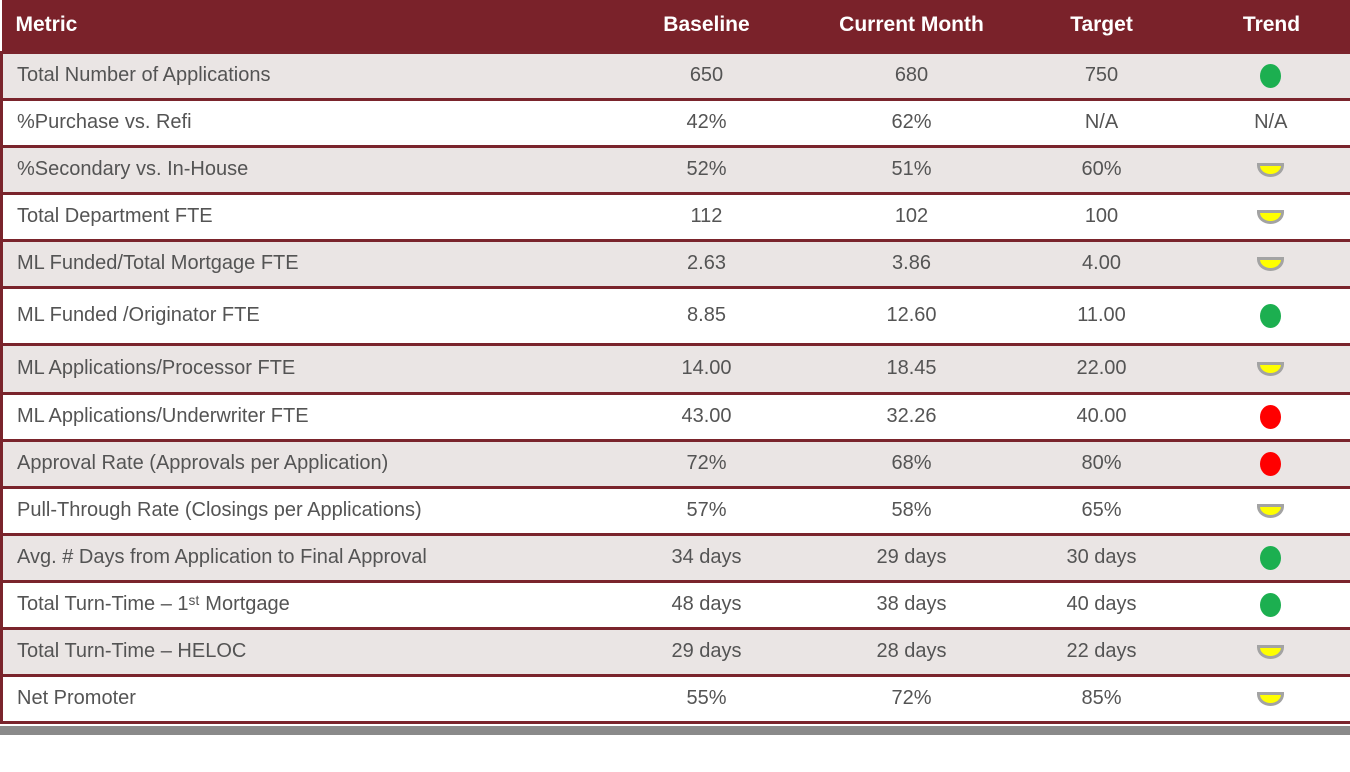  What do you see at coordinates (911, 462) in the screenshot?
I see `current-month-cell: 68%` at bounding box center [911, 462].